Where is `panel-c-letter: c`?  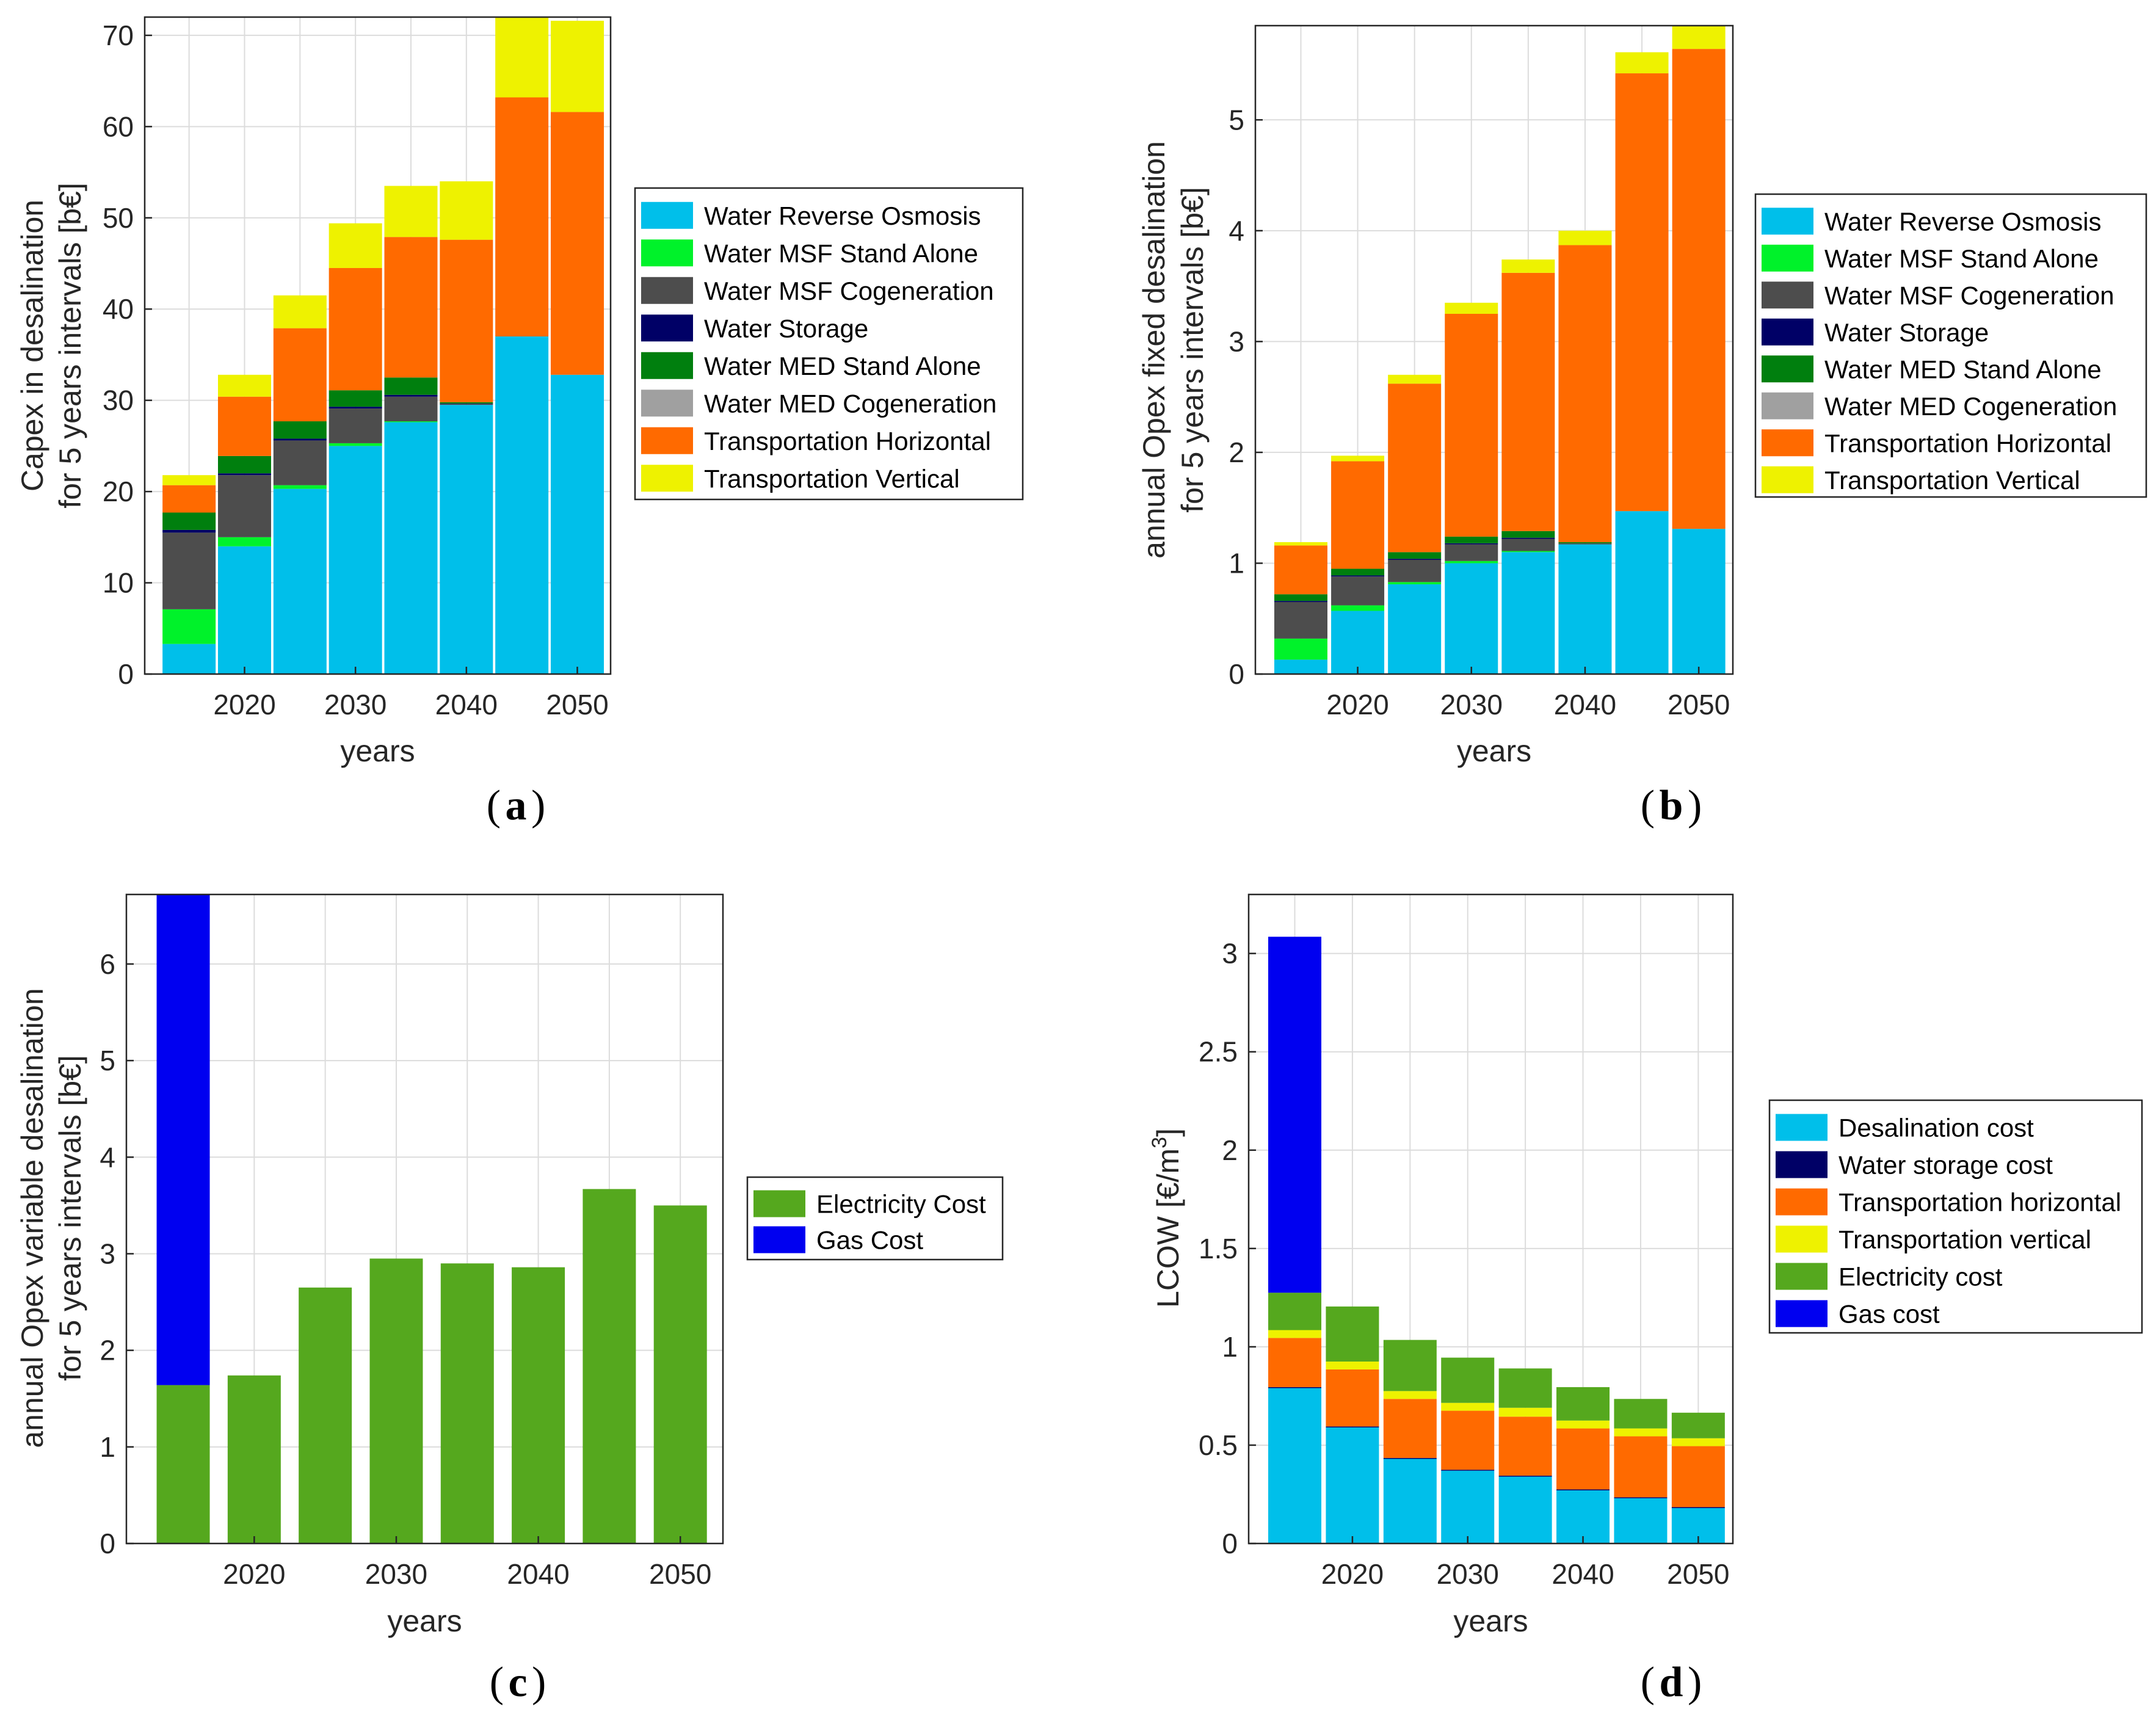
panel-c-letter: c is located at coordinates (517, 1682).